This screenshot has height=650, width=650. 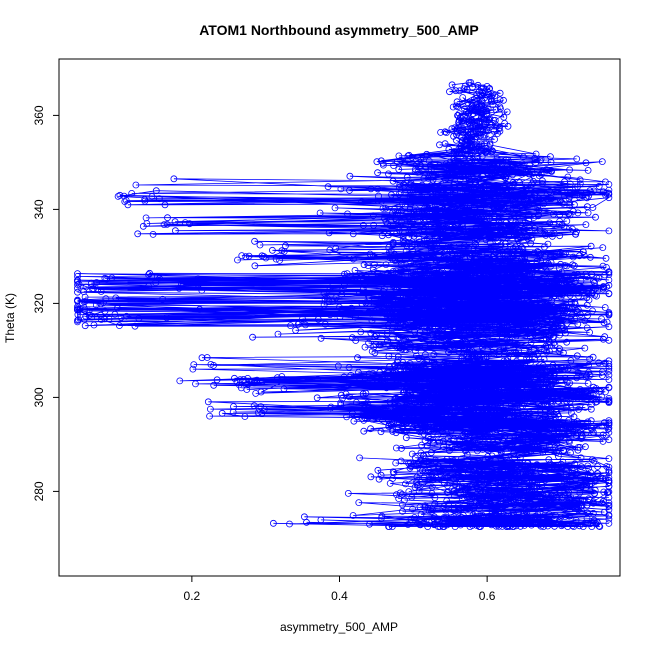 I want to click on y-tick-label: 300, so click(x=39, y=397).